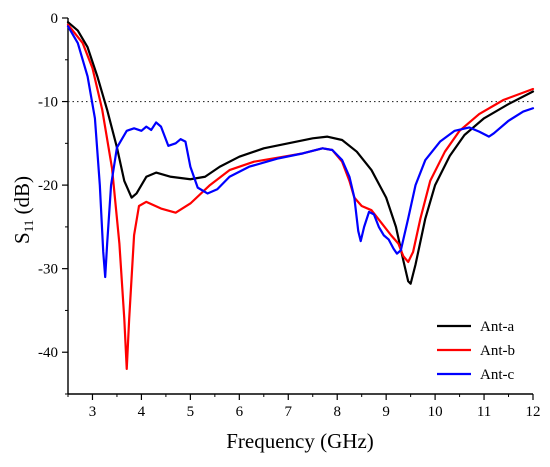 The width and height of the screenshot is (550, 467). I want to click on x-tick-label: 12, so click(533, 412).